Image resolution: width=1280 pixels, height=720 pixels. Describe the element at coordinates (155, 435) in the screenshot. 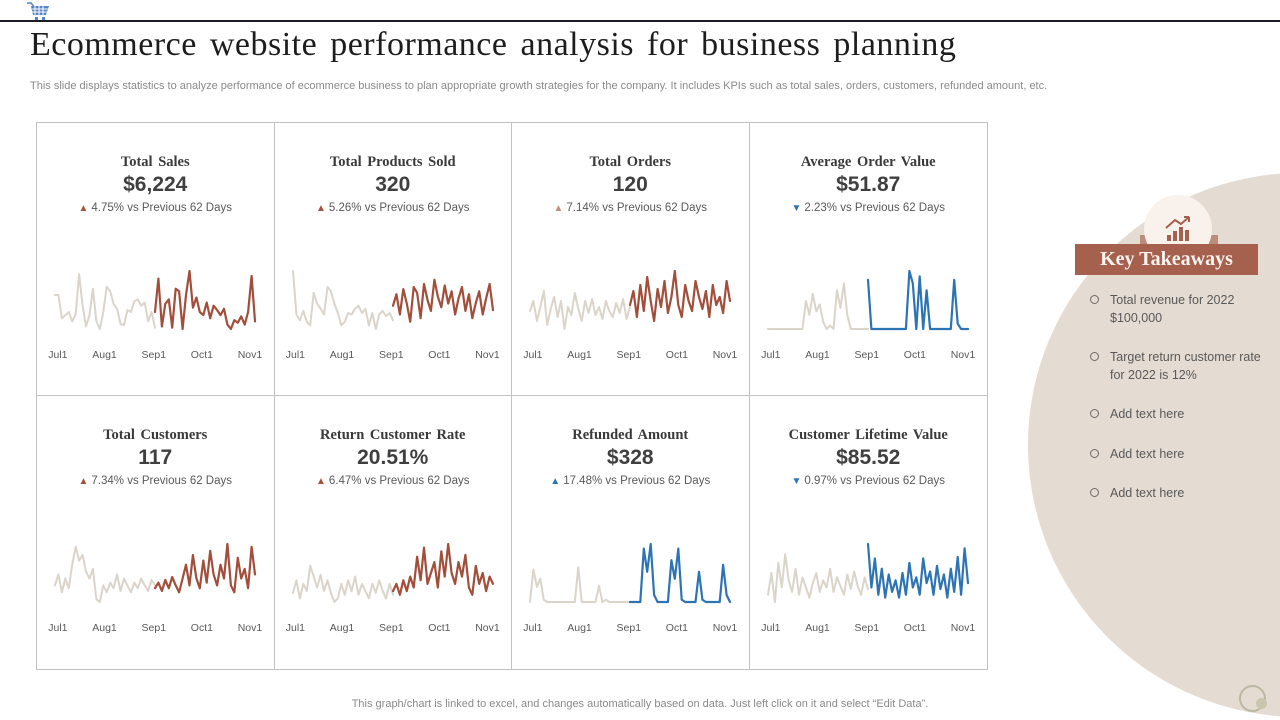

I see `kpi-title: Total Customers` at that location.